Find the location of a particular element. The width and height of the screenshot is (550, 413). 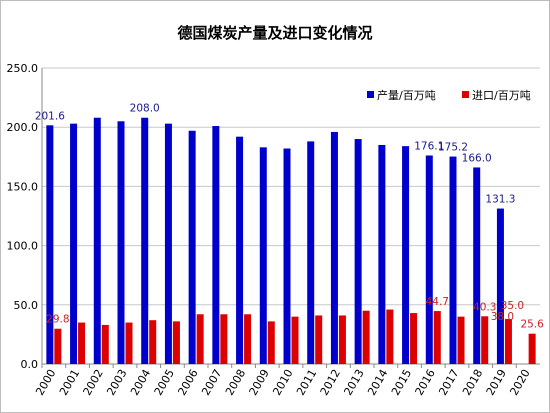

import-data-label: 25.6 is located at coordinates (532, 325).